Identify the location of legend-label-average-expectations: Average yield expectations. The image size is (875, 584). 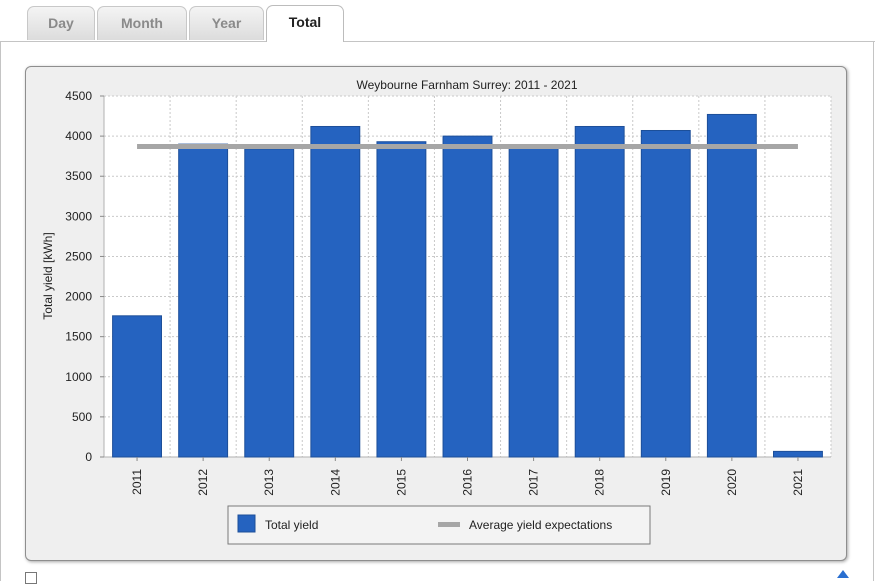
(540, 525).